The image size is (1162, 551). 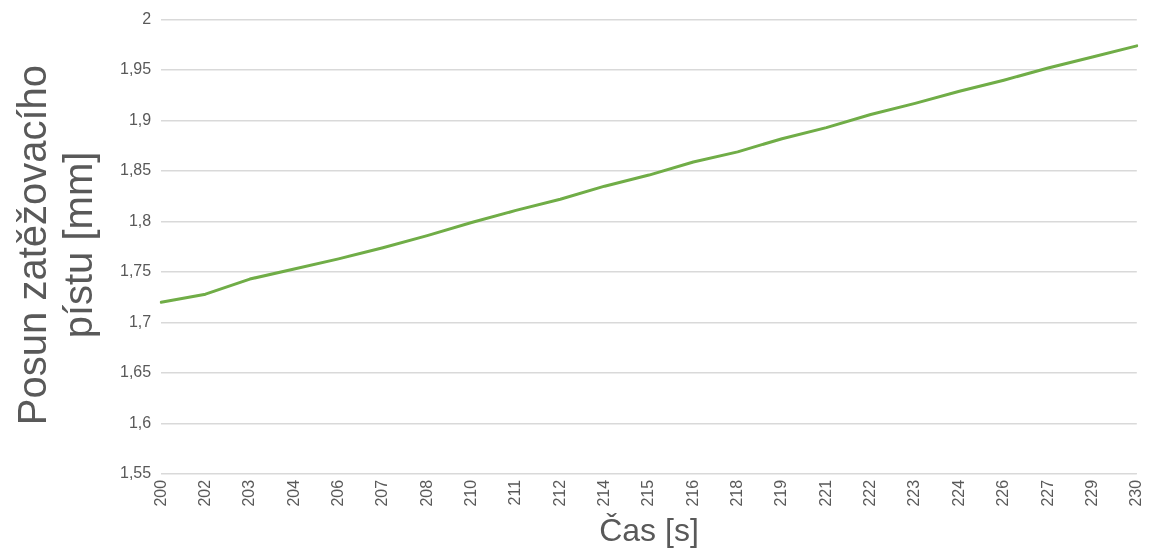 What do you see at coordinates (136, 473) in the screenshot?
I see `y-tick-label: 1,55` at bounding box center [136, 473].